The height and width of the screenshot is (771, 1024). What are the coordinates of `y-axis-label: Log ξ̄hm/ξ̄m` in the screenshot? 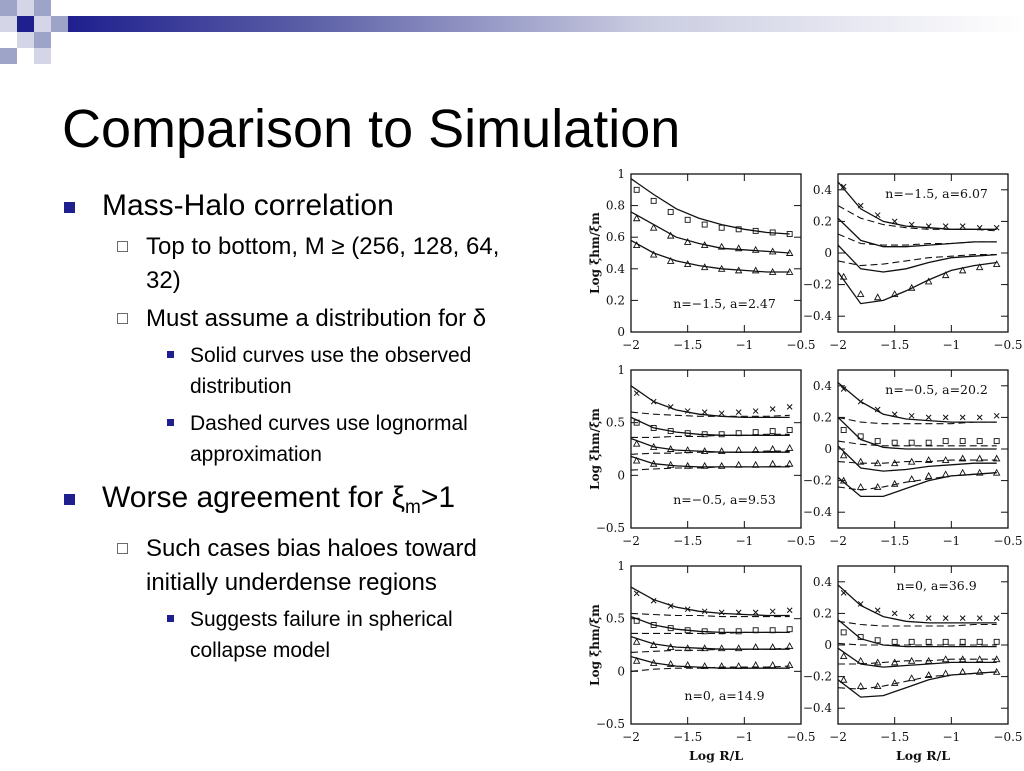 It's located at (595, 645).